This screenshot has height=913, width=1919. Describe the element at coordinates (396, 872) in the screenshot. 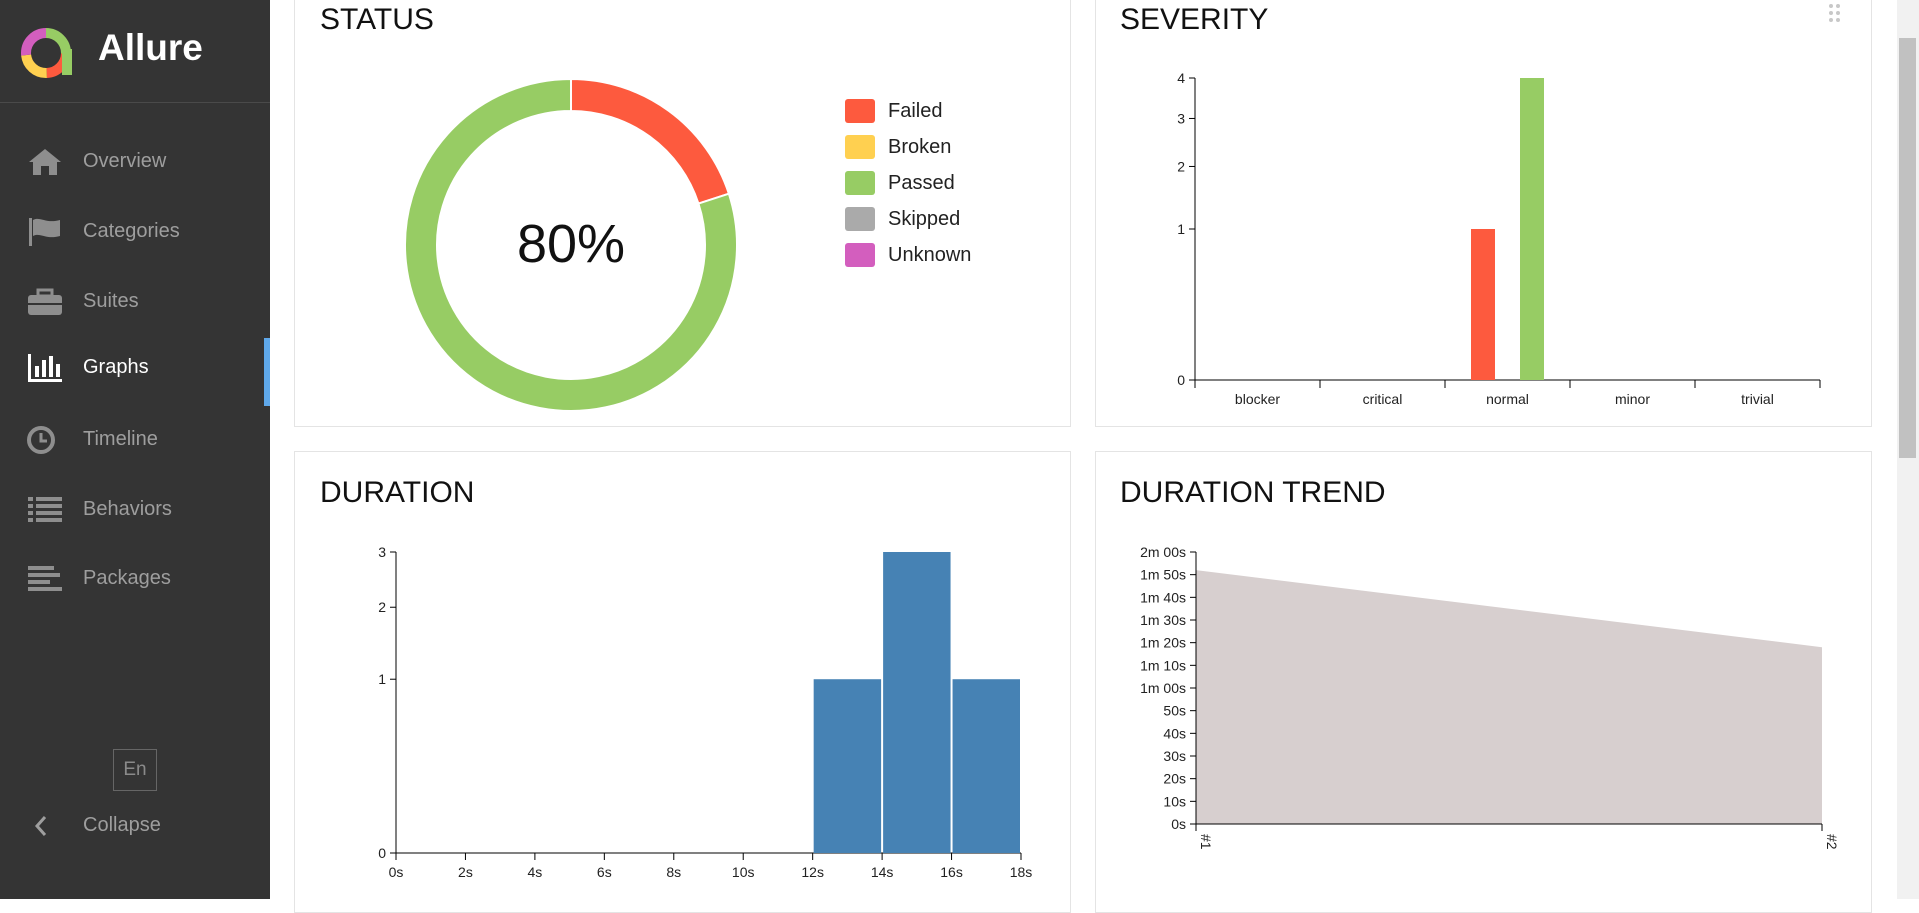

I see `x-tick-label: 0s` at that location.